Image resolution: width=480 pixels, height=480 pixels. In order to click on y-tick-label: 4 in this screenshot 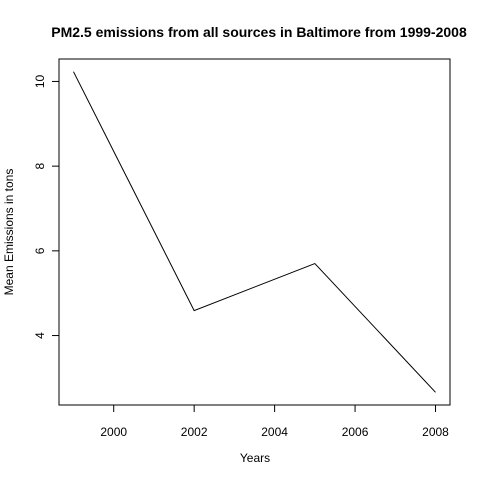, I will do `click(40, 335)`.